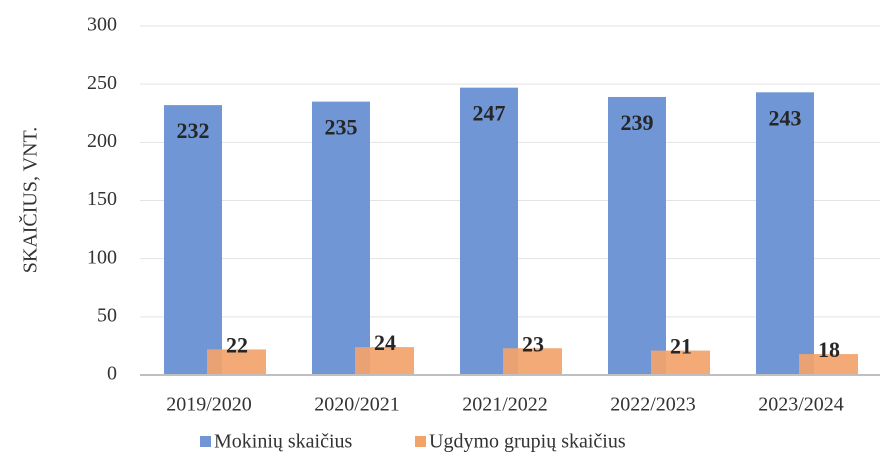 Image resolution: width=880 pixels, height=458 pixels. What do you see at coordinates (785, 117) in the screenshot?
I see `value-label: 243` at bounding box center [785, 117].